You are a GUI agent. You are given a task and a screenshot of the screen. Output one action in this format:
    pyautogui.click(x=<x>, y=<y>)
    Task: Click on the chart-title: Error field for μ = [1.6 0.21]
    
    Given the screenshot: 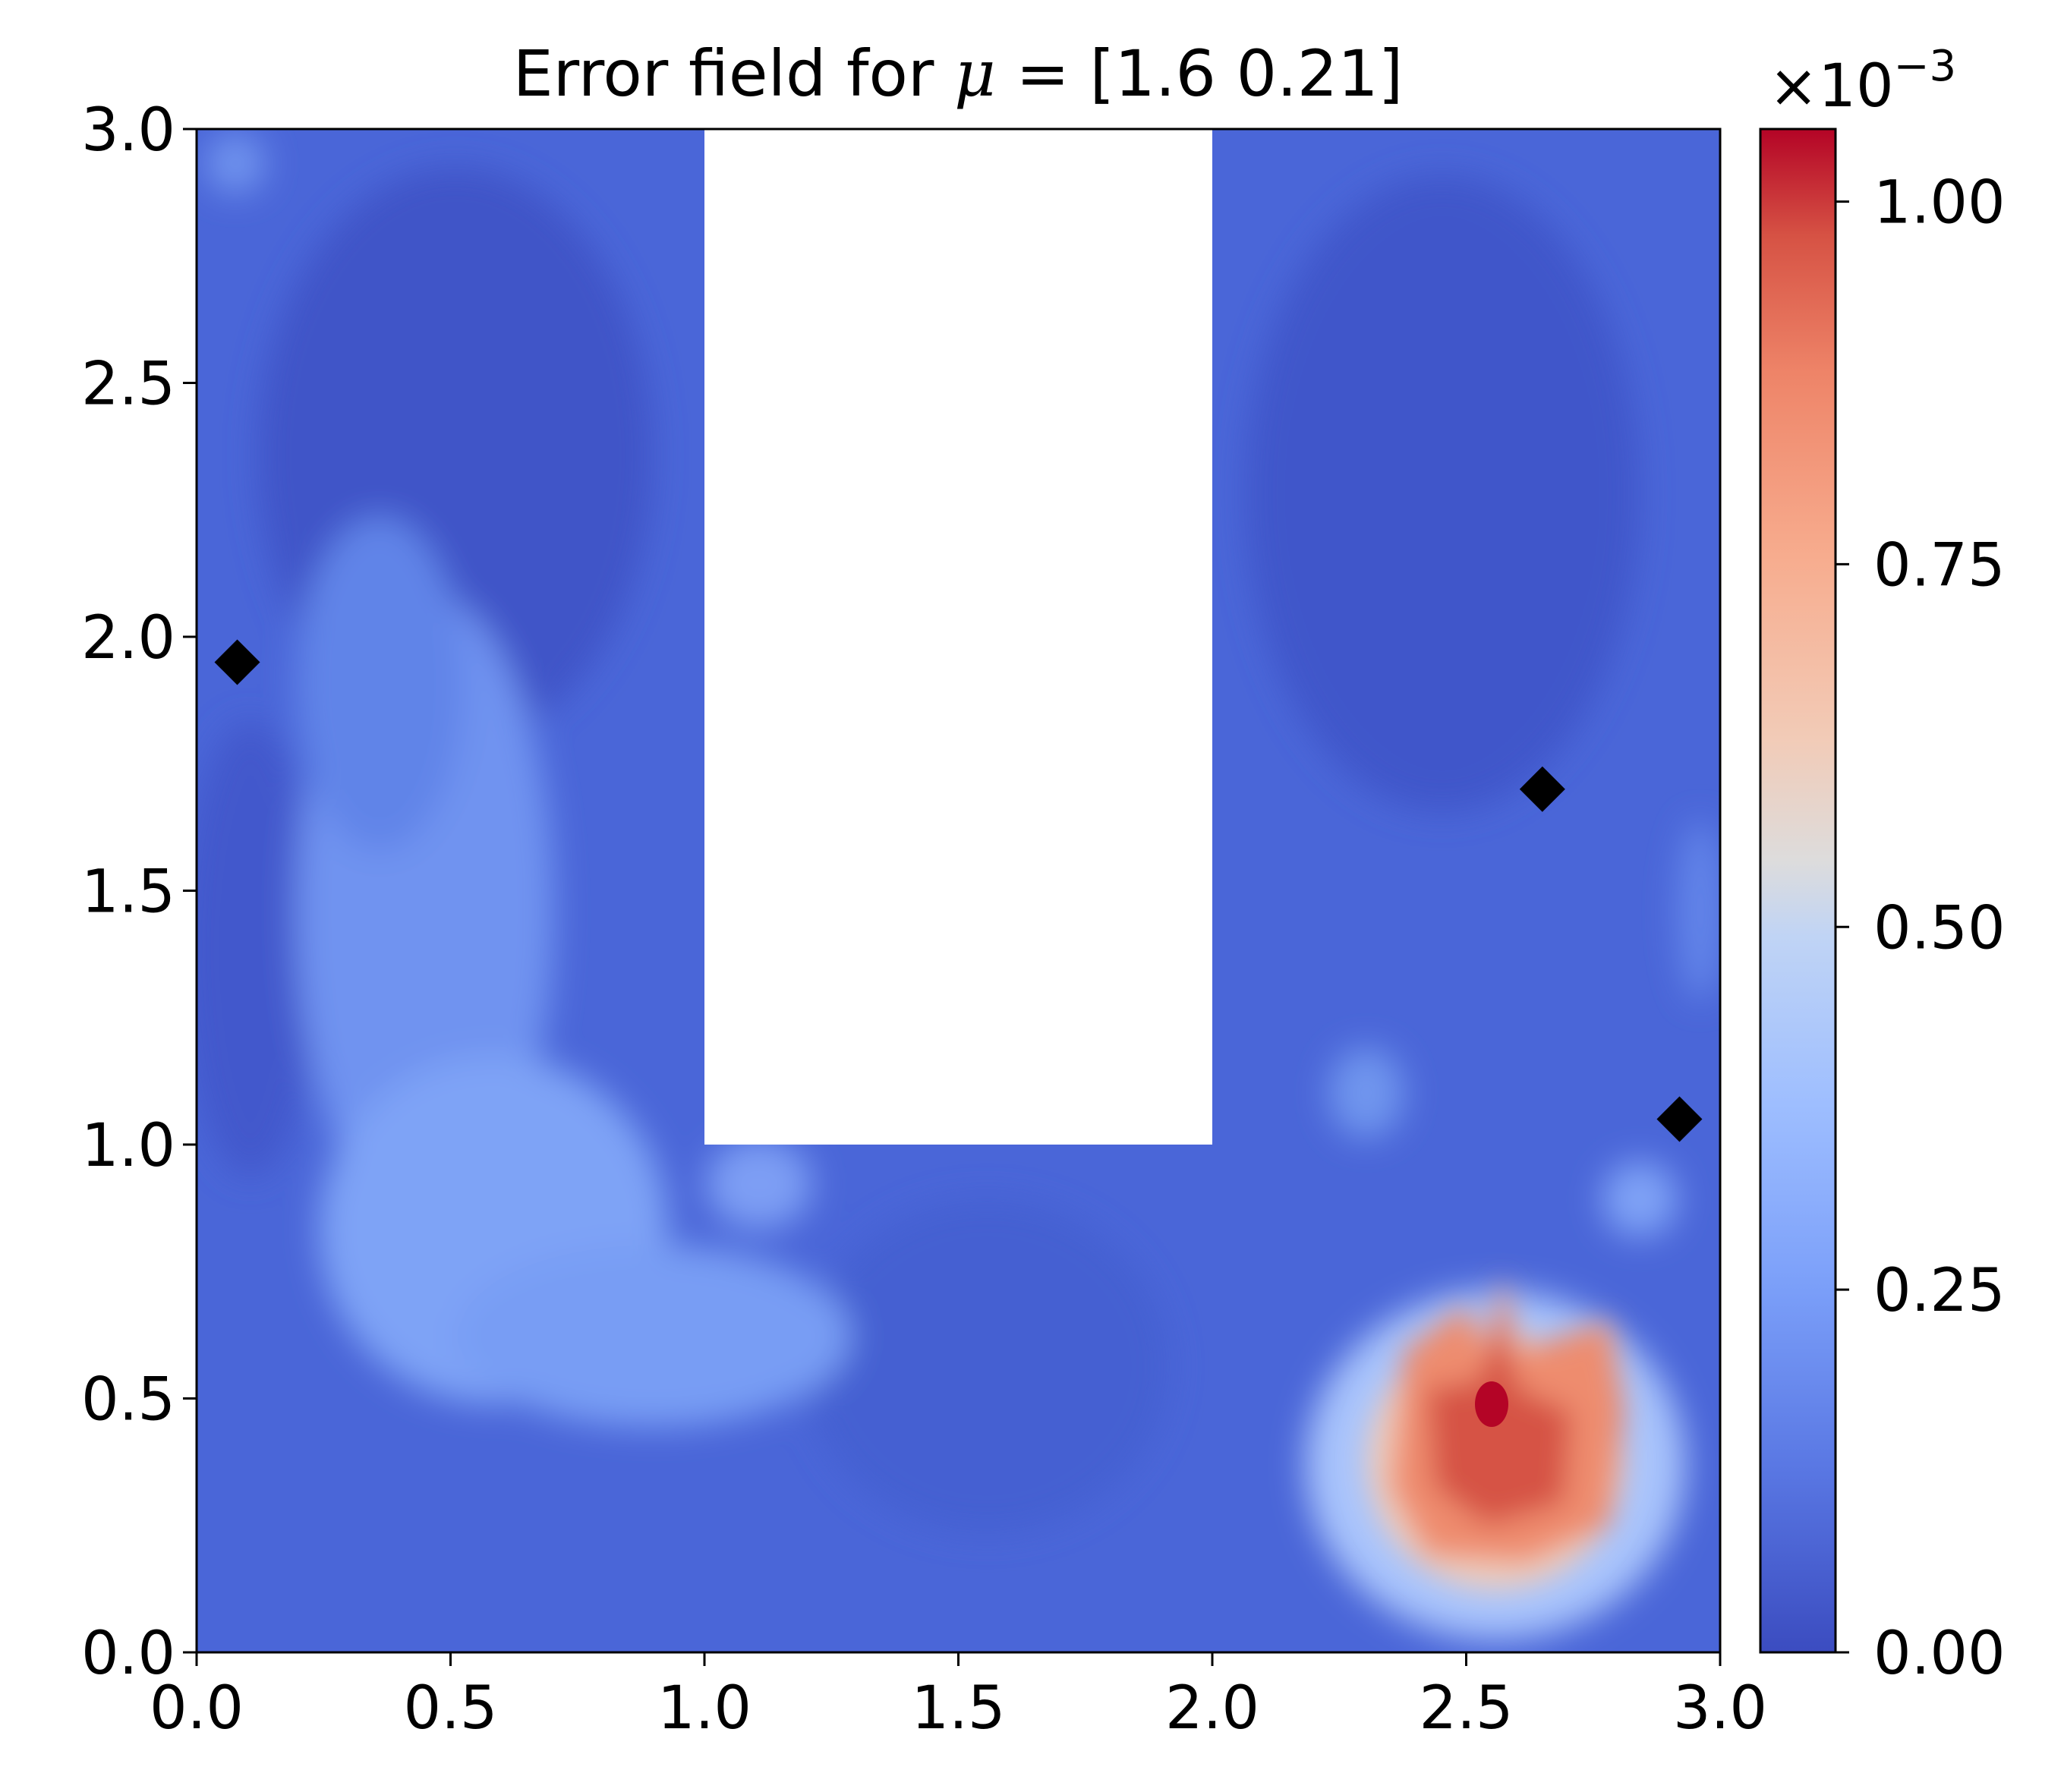 What is the action you would take?
    pyautogui.click(x=959, y=73)
    